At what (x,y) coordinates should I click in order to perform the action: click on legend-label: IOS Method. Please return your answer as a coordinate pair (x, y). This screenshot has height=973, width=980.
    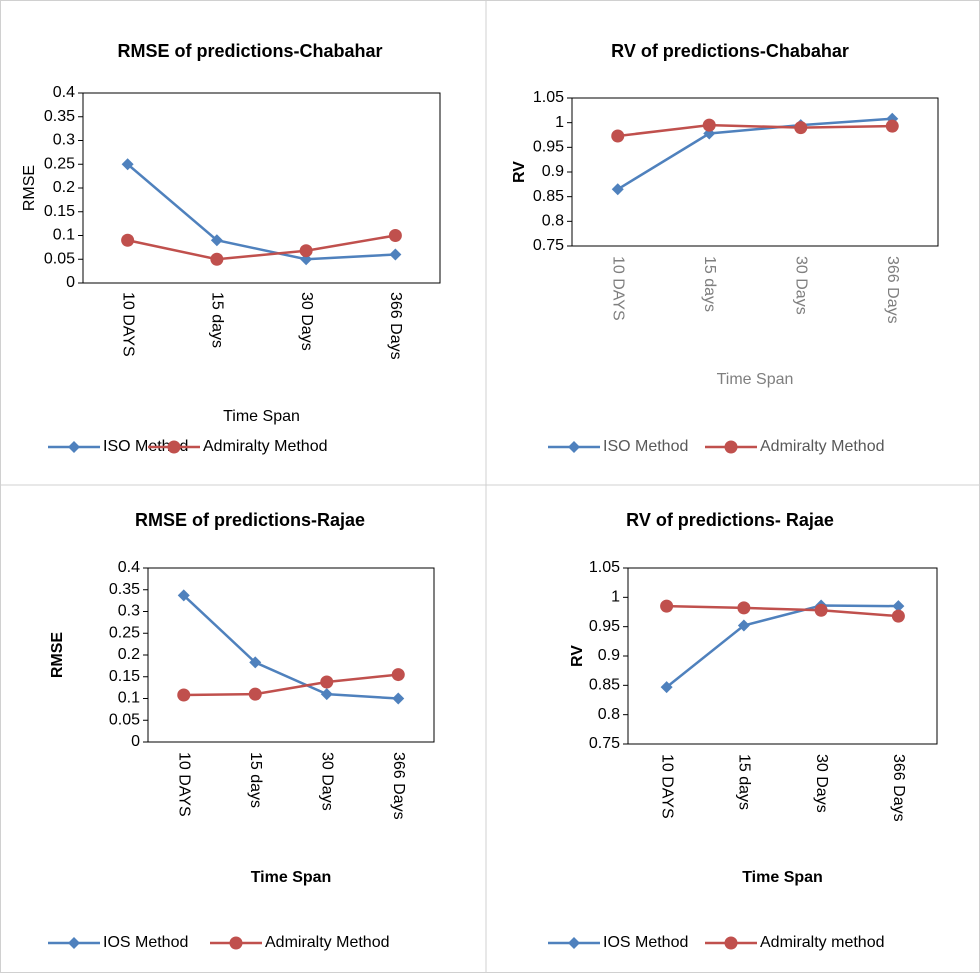
    Looking at the image, I should click on (645, 942).